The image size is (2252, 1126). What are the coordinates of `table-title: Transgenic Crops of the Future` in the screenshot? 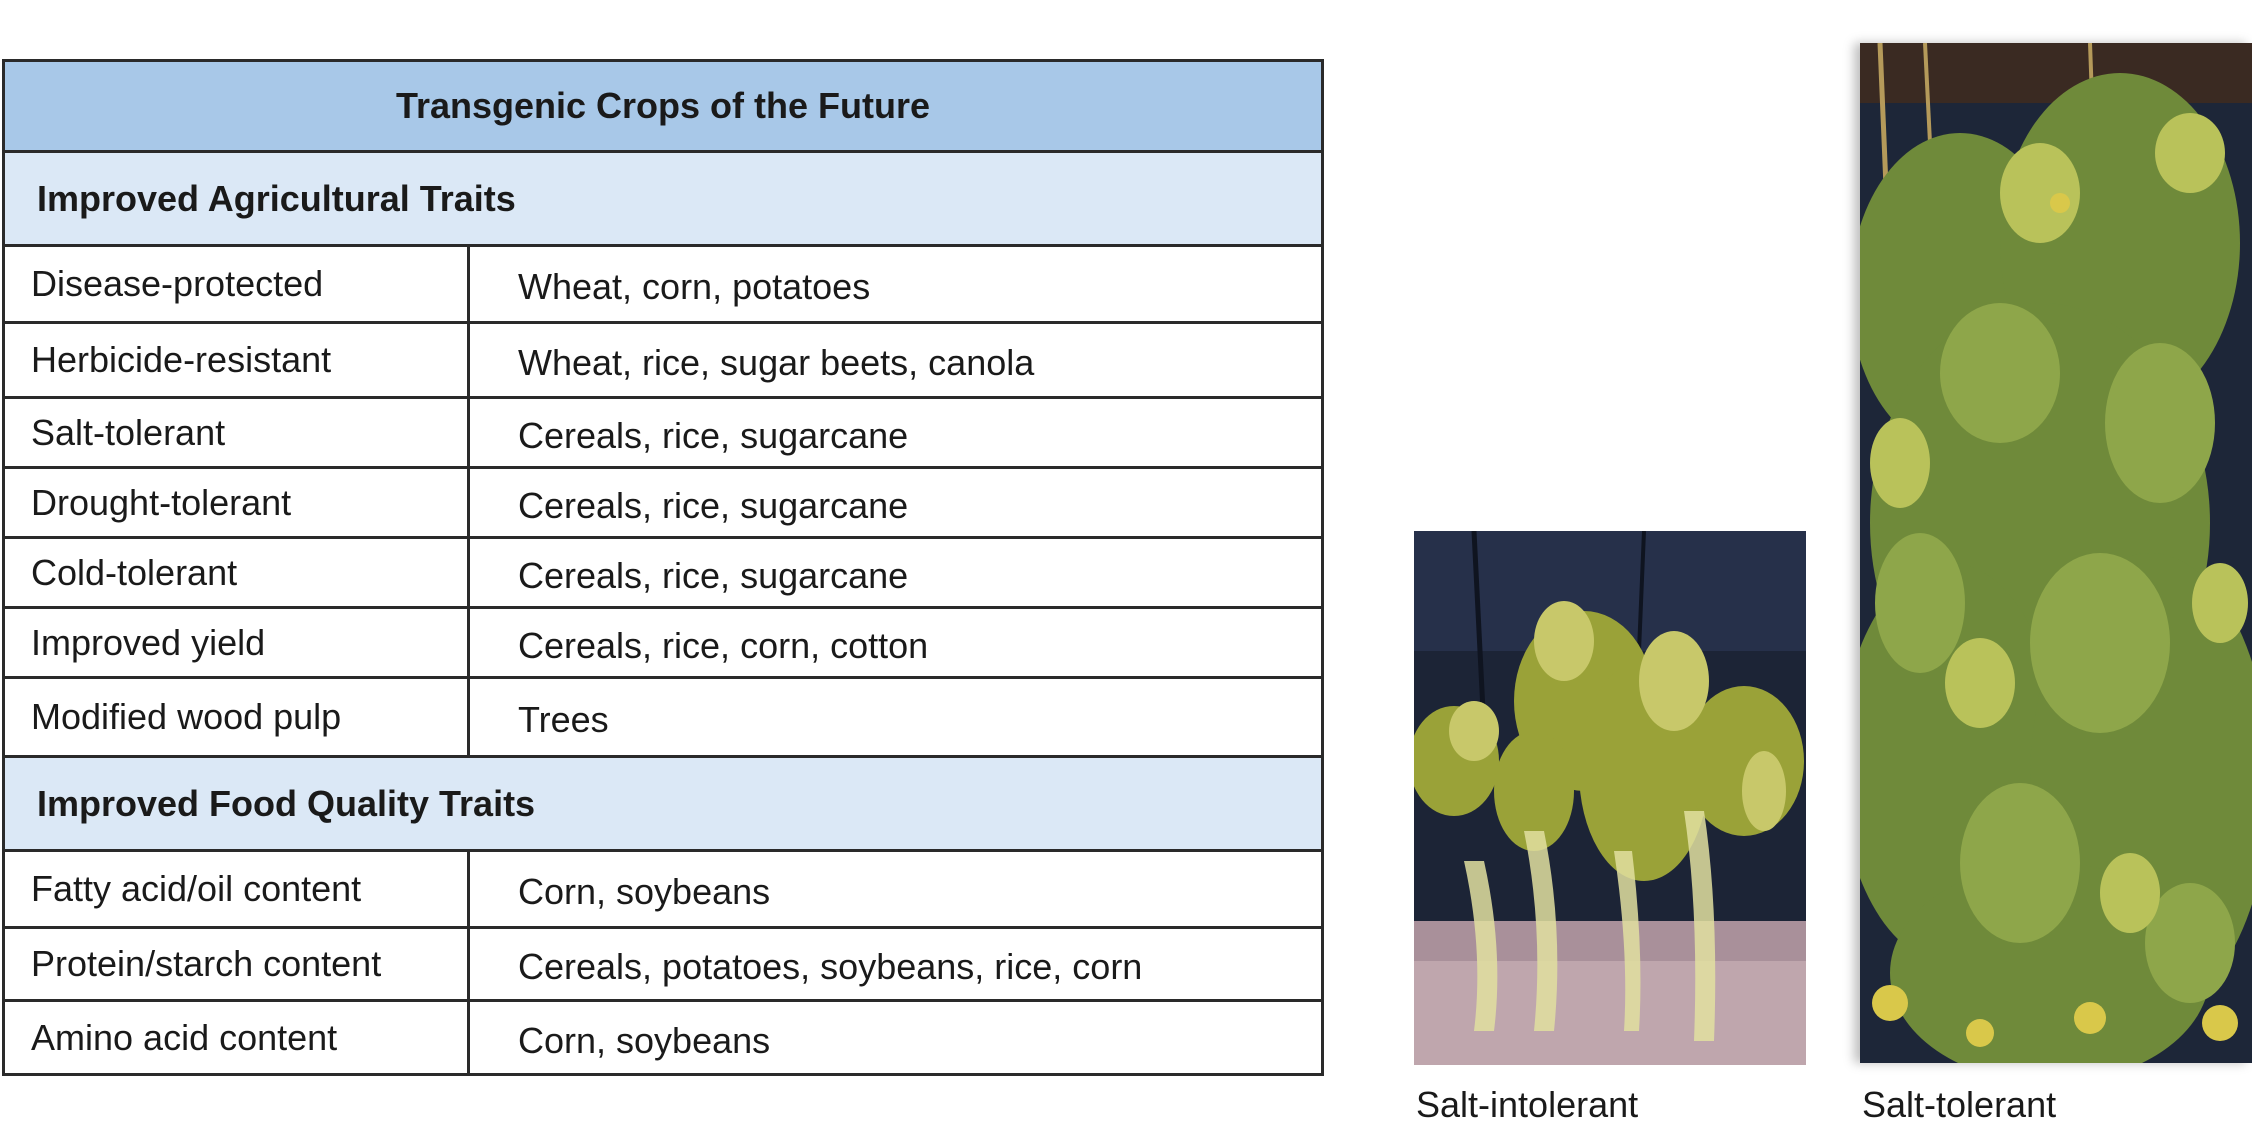 It's located at (663, 107).